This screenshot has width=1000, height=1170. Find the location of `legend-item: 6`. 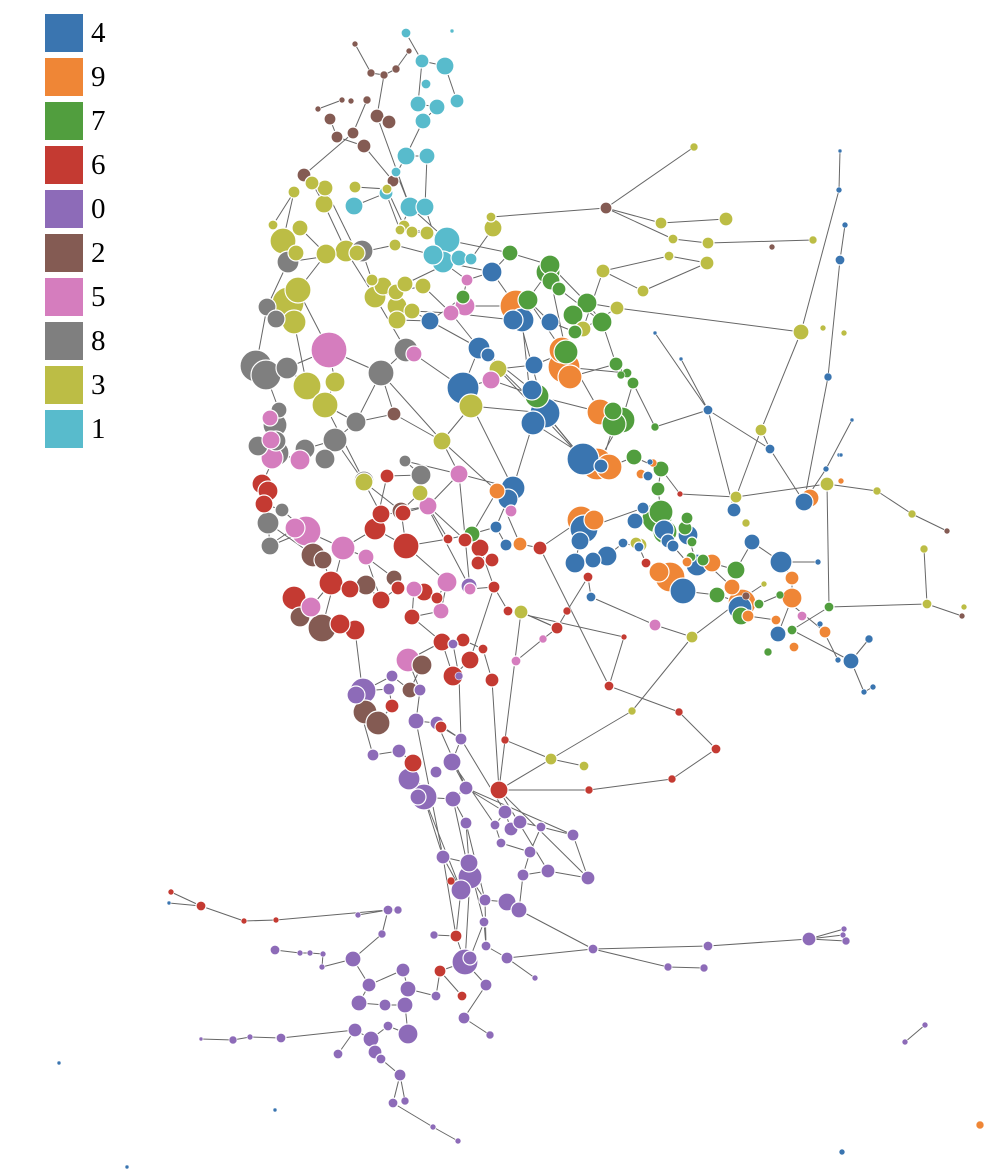

legend-item: 6 is located at coordinates (75, 165).